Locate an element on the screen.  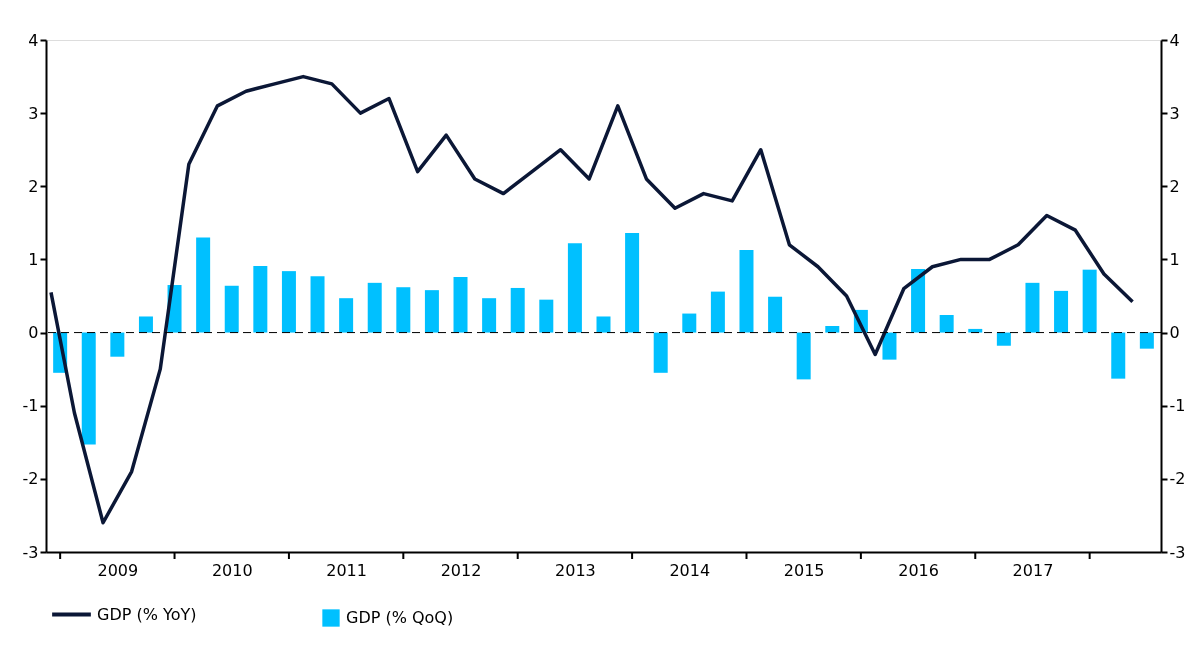
y2-tick-label: -2 is located at coordinates (1177, 479).